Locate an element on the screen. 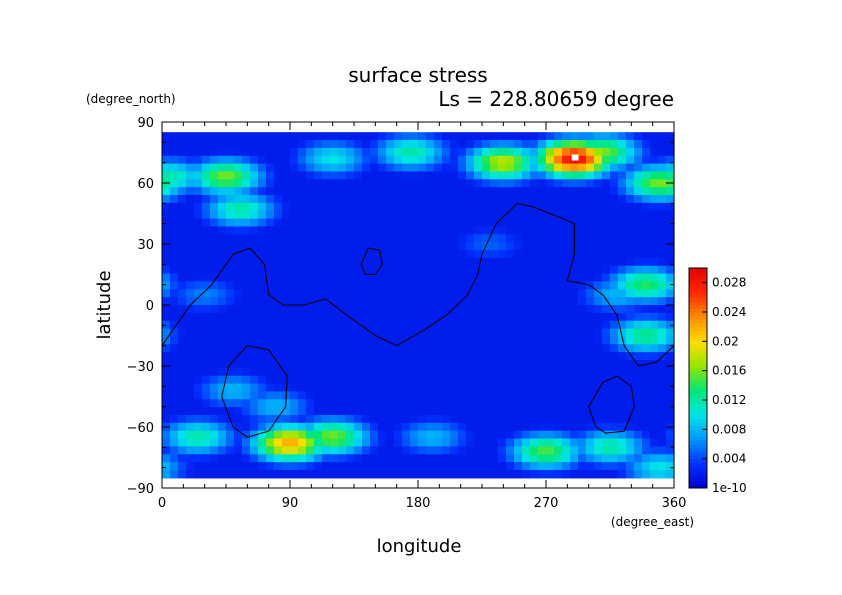 The width and height of the screenshot is (842, 595). colorbar-band is located at coordinates (698, 317).